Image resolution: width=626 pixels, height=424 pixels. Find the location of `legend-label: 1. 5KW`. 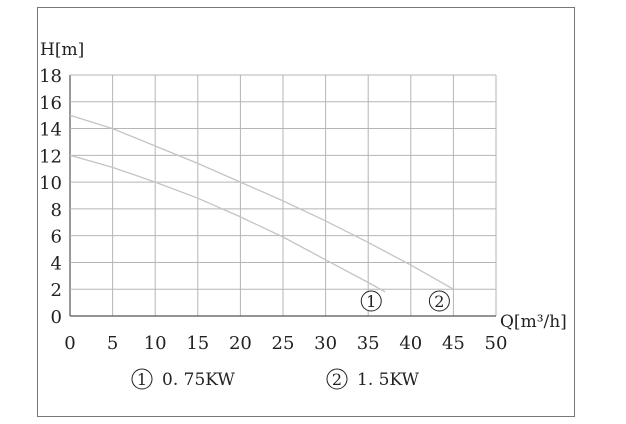

legend-label: 1. 5KW is located at coordinates (388, 380).